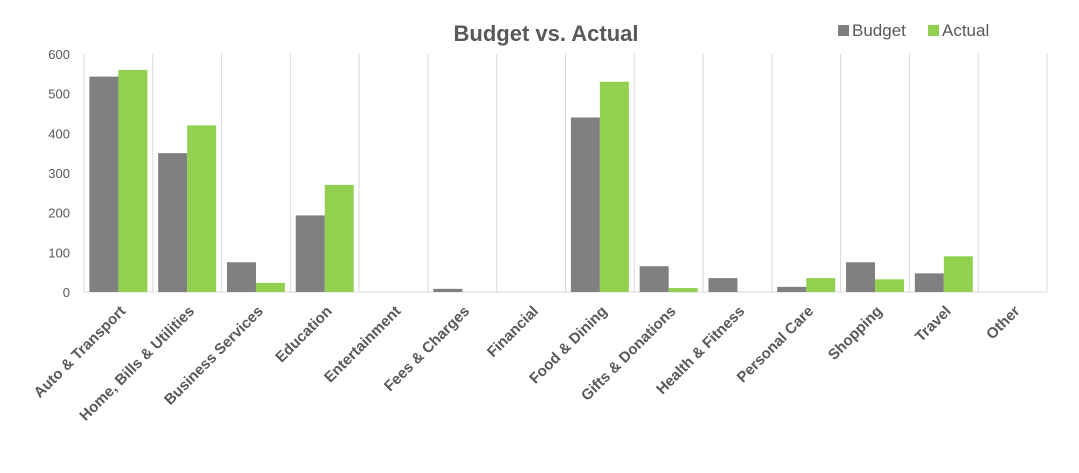 This screenshot has width=1079, height=473. What do you see at coordinates (546, 33) in the screenshot?
I see `chart-title: Budget vs. Actual` at bounding box center [546, 33].